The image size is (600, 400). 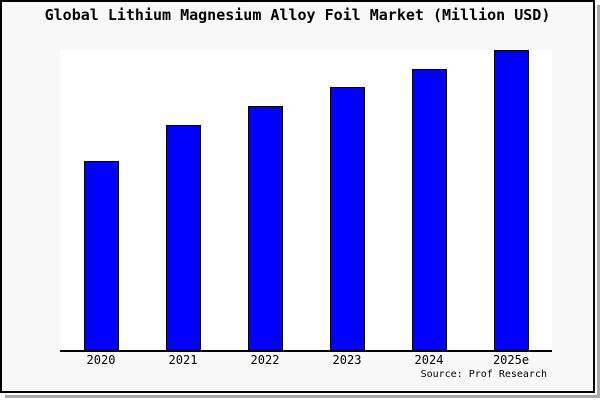 I want to click on bar-2022, so click(x=265, y=228).